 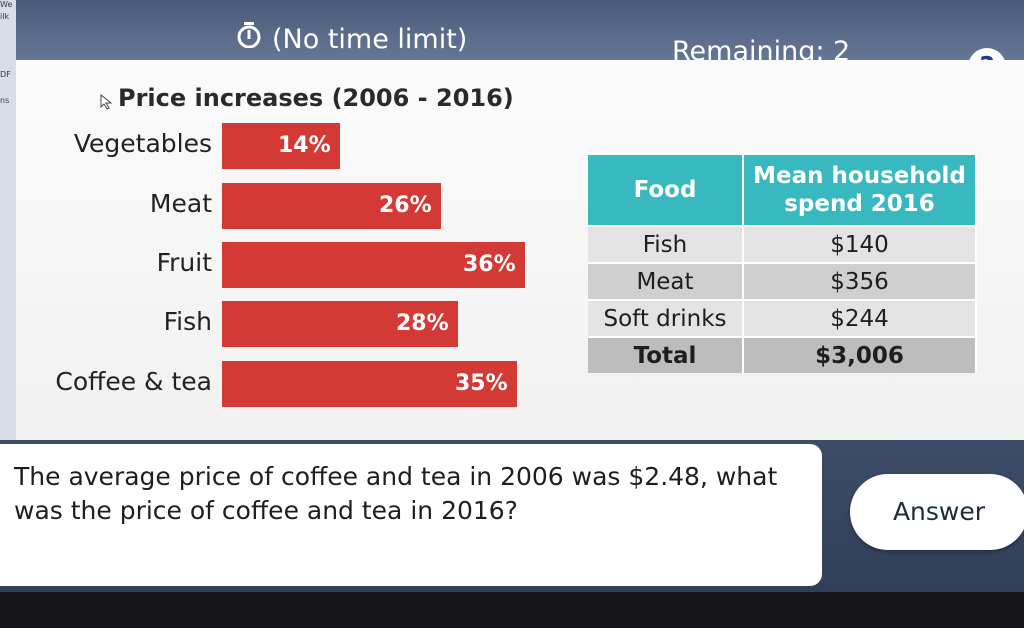 I want to click on screen-bezel, so click(x=512, y=610).